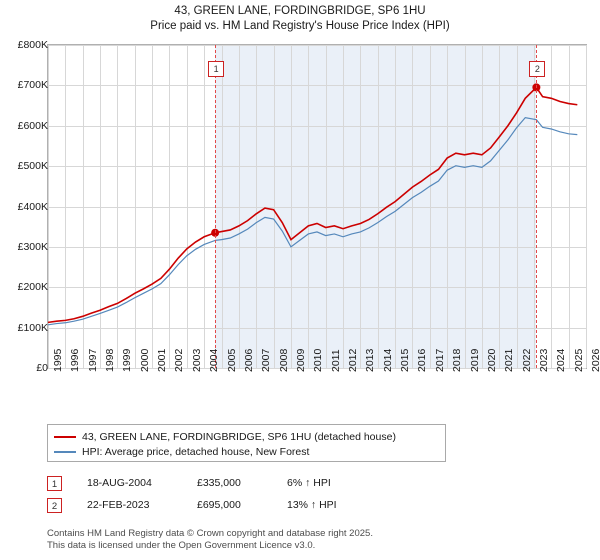 The image size is (600, 560). Describe the element at coordinates (32, 206) in the screenshot. I see `y-axis-tick: £400K` at that location.